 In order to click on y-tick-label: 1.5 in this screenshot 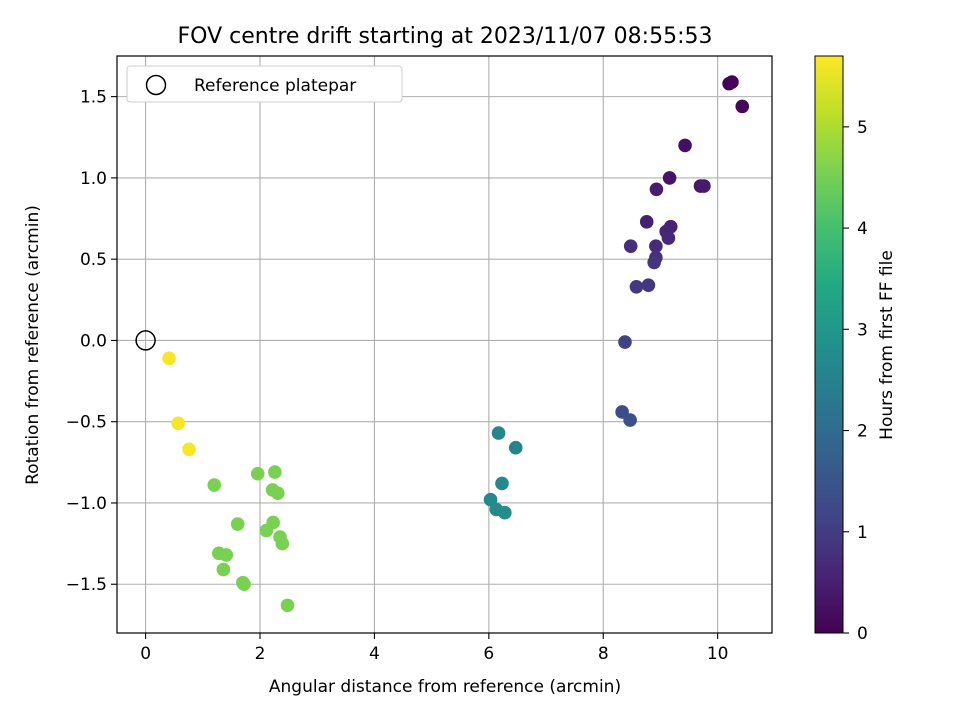, I will do `click(93, 98)`.